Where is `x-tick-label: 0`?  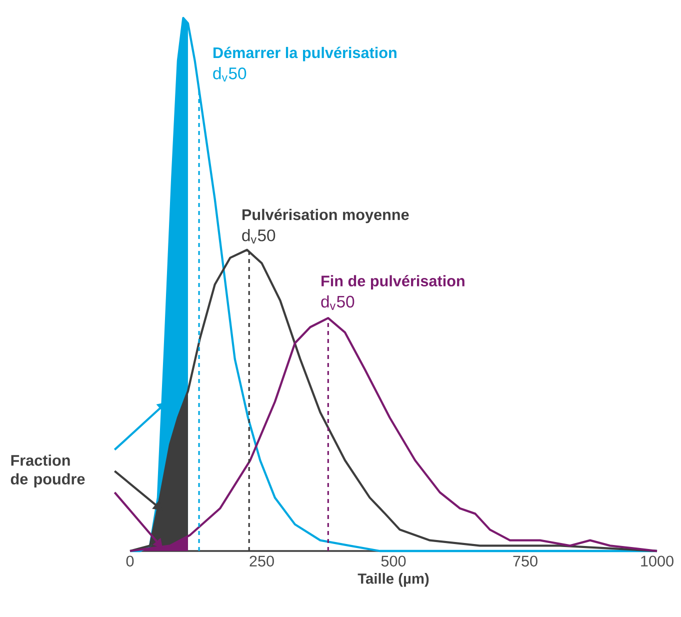
x-tick-label: 0 is located at coordinates (130, 561).